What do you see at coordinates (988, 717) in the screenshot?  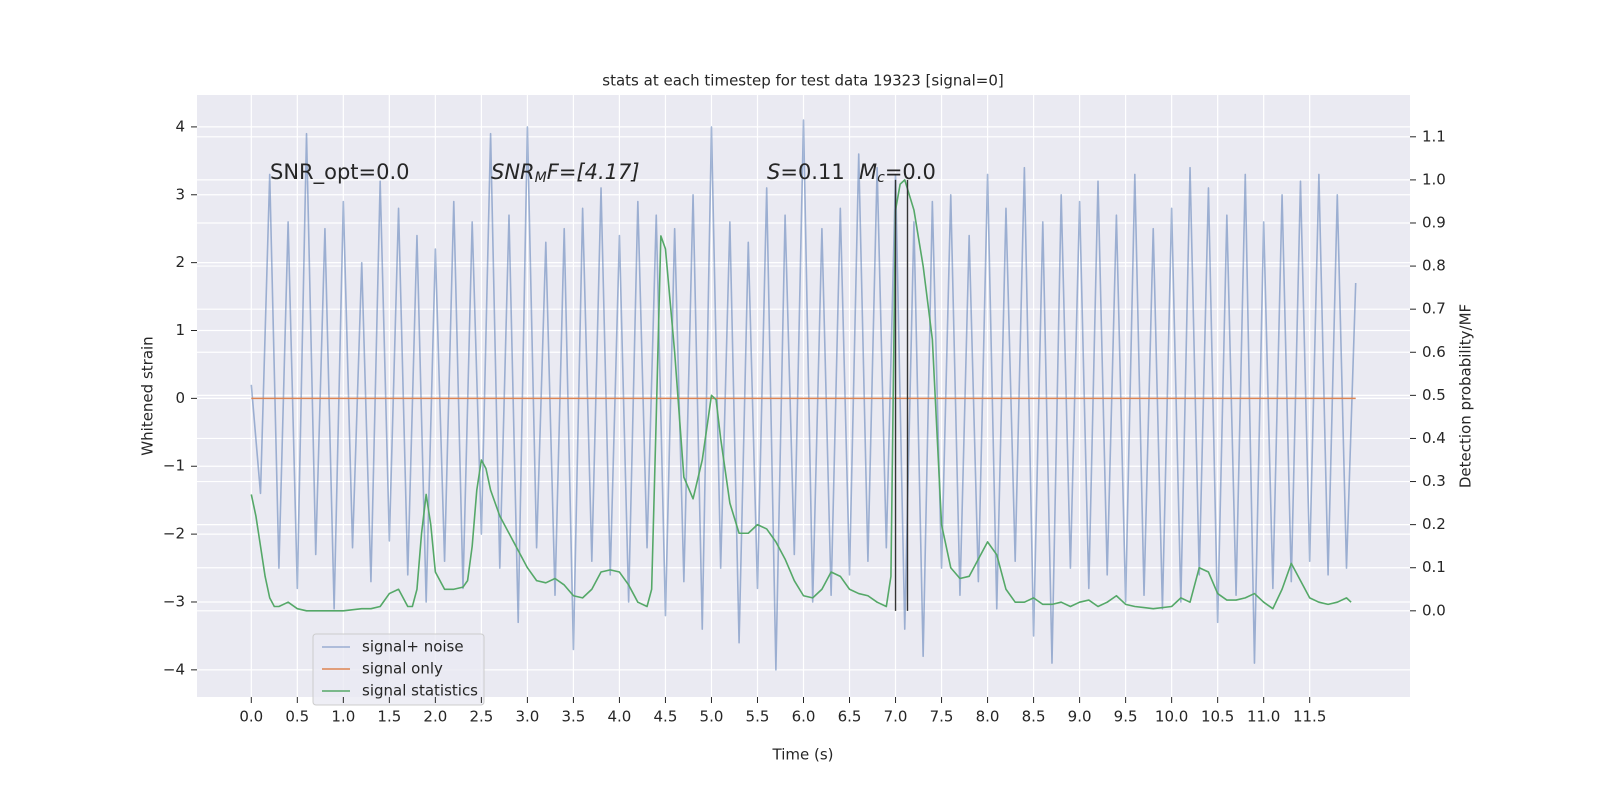 I see `x-tick-label: 8.0` at bounding box center [988, 717].